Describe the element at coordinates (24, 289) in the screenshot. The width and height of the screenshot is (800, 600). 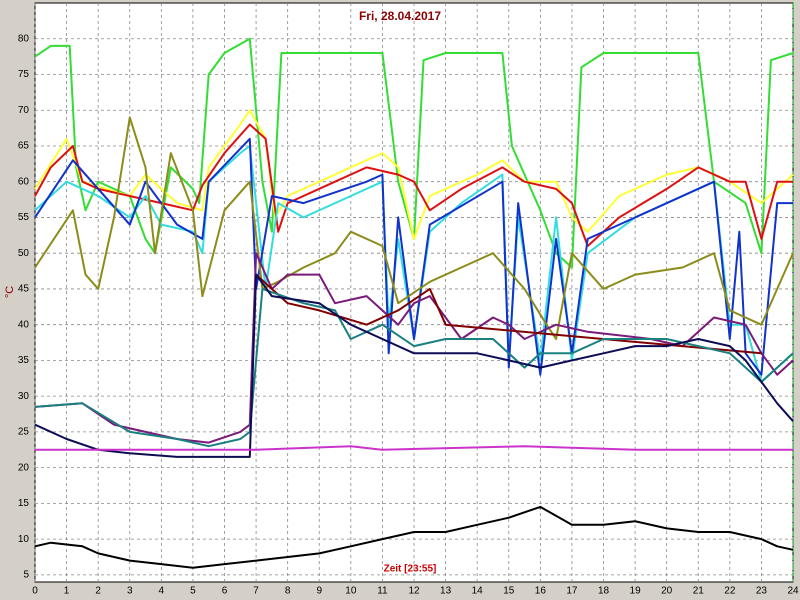
I see `y-tick-label: 45` at that location.